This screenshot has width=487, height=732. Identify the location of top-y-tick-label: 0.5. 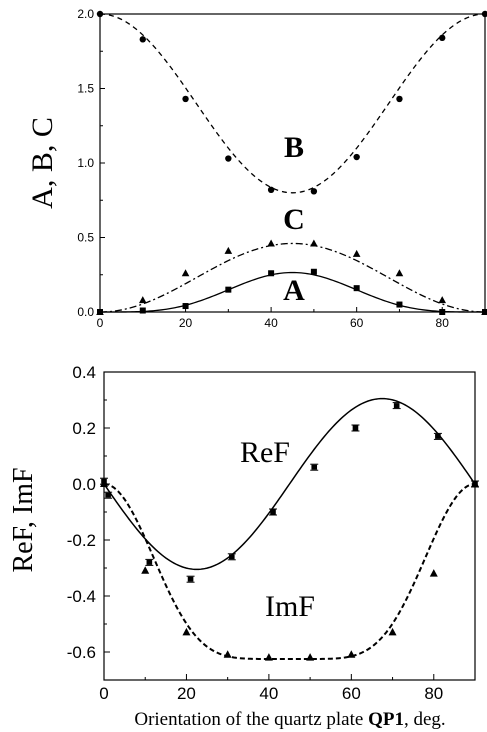
(85, 238).